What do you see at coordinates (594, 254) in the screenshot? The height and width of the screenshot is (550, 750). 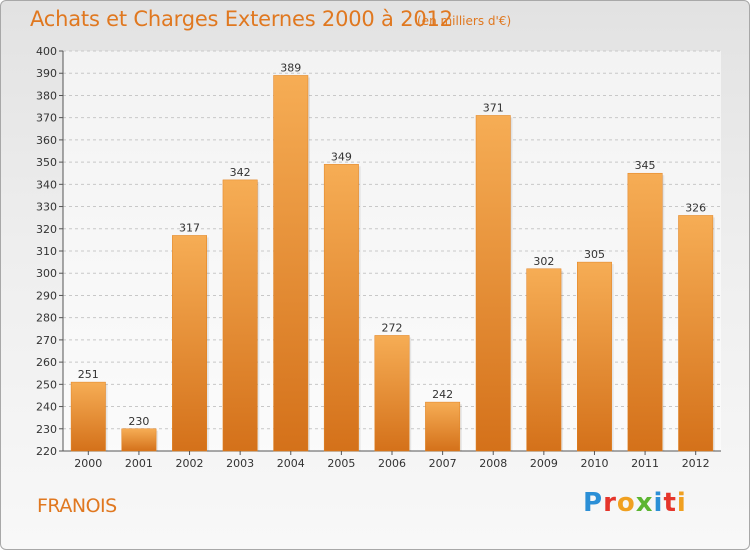 I see `bar-value-label: 305` at bounding box center [594, 254].